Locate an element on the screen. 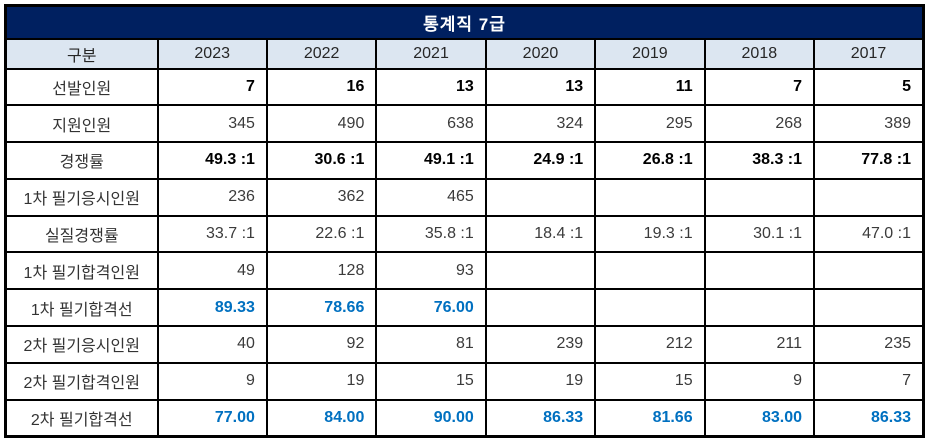 The width and height of the screenshot is (929, 442). row-label: 1차 필기응시인원 is located at coordinates (81, 197).